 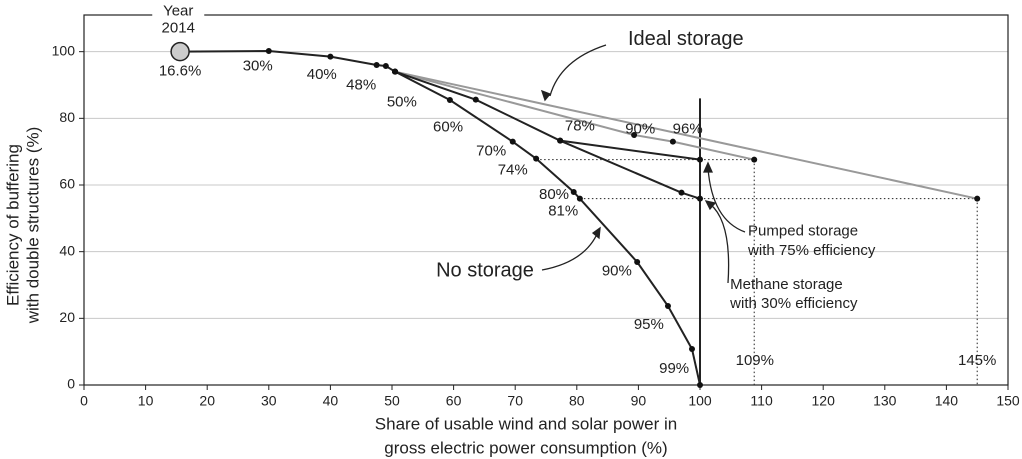 What do you see at coordinates (688, 129) in the screenshot?
I see `annotation: 96%` at bounding box center [688, 129].